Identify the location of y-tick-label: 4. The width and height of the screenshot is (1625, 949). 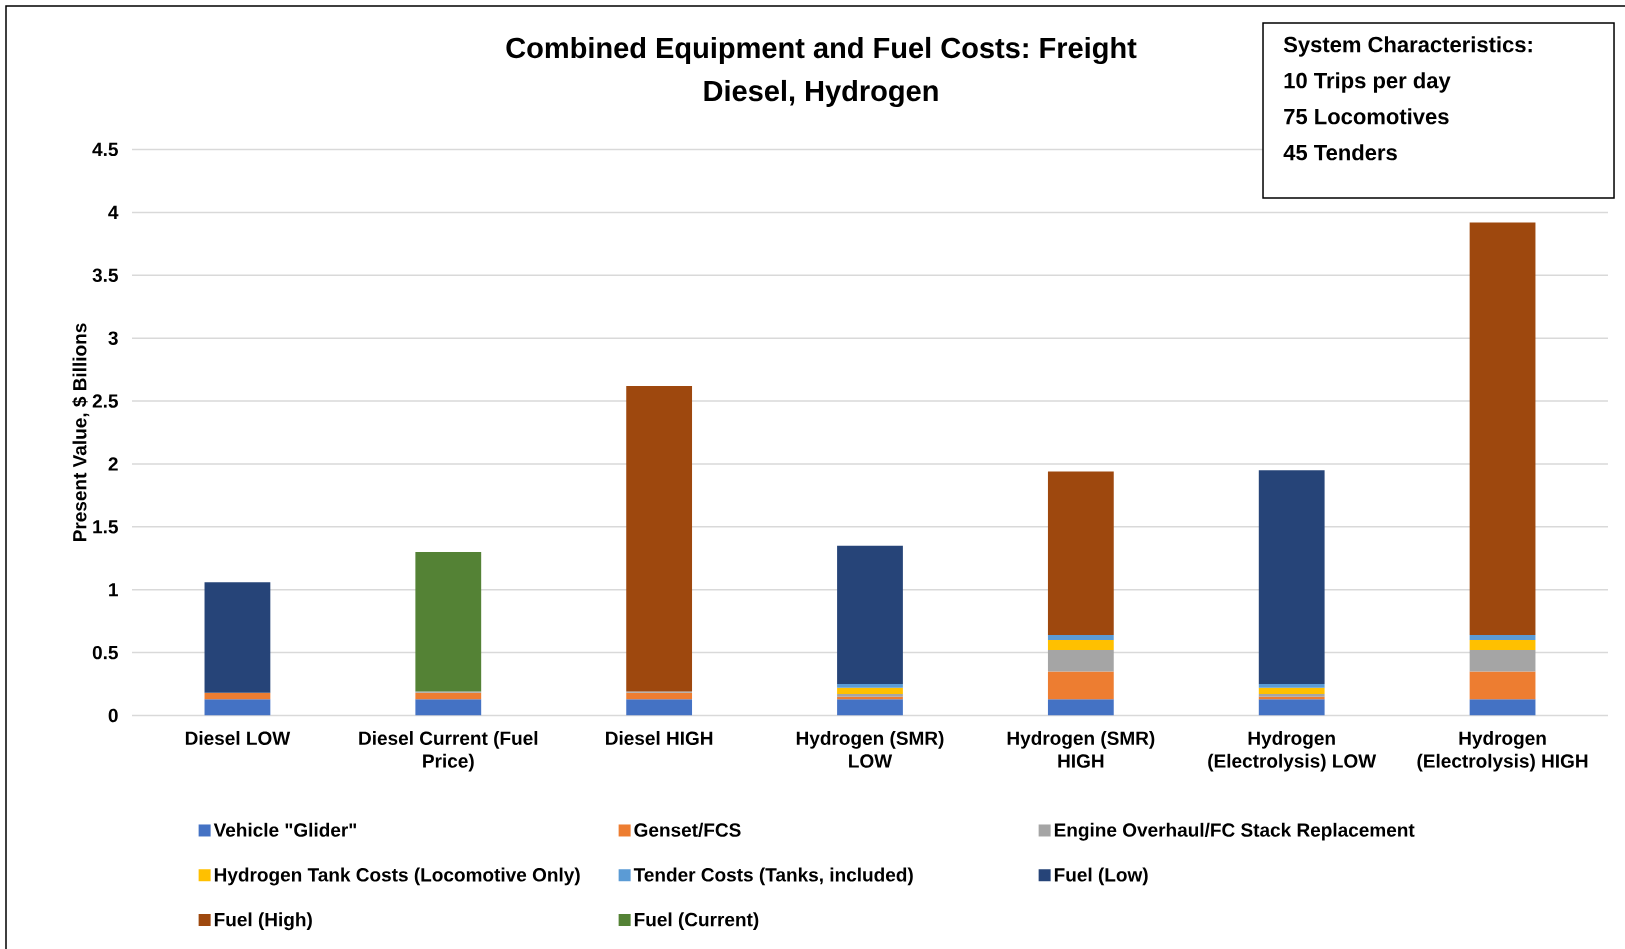
(113, 212).